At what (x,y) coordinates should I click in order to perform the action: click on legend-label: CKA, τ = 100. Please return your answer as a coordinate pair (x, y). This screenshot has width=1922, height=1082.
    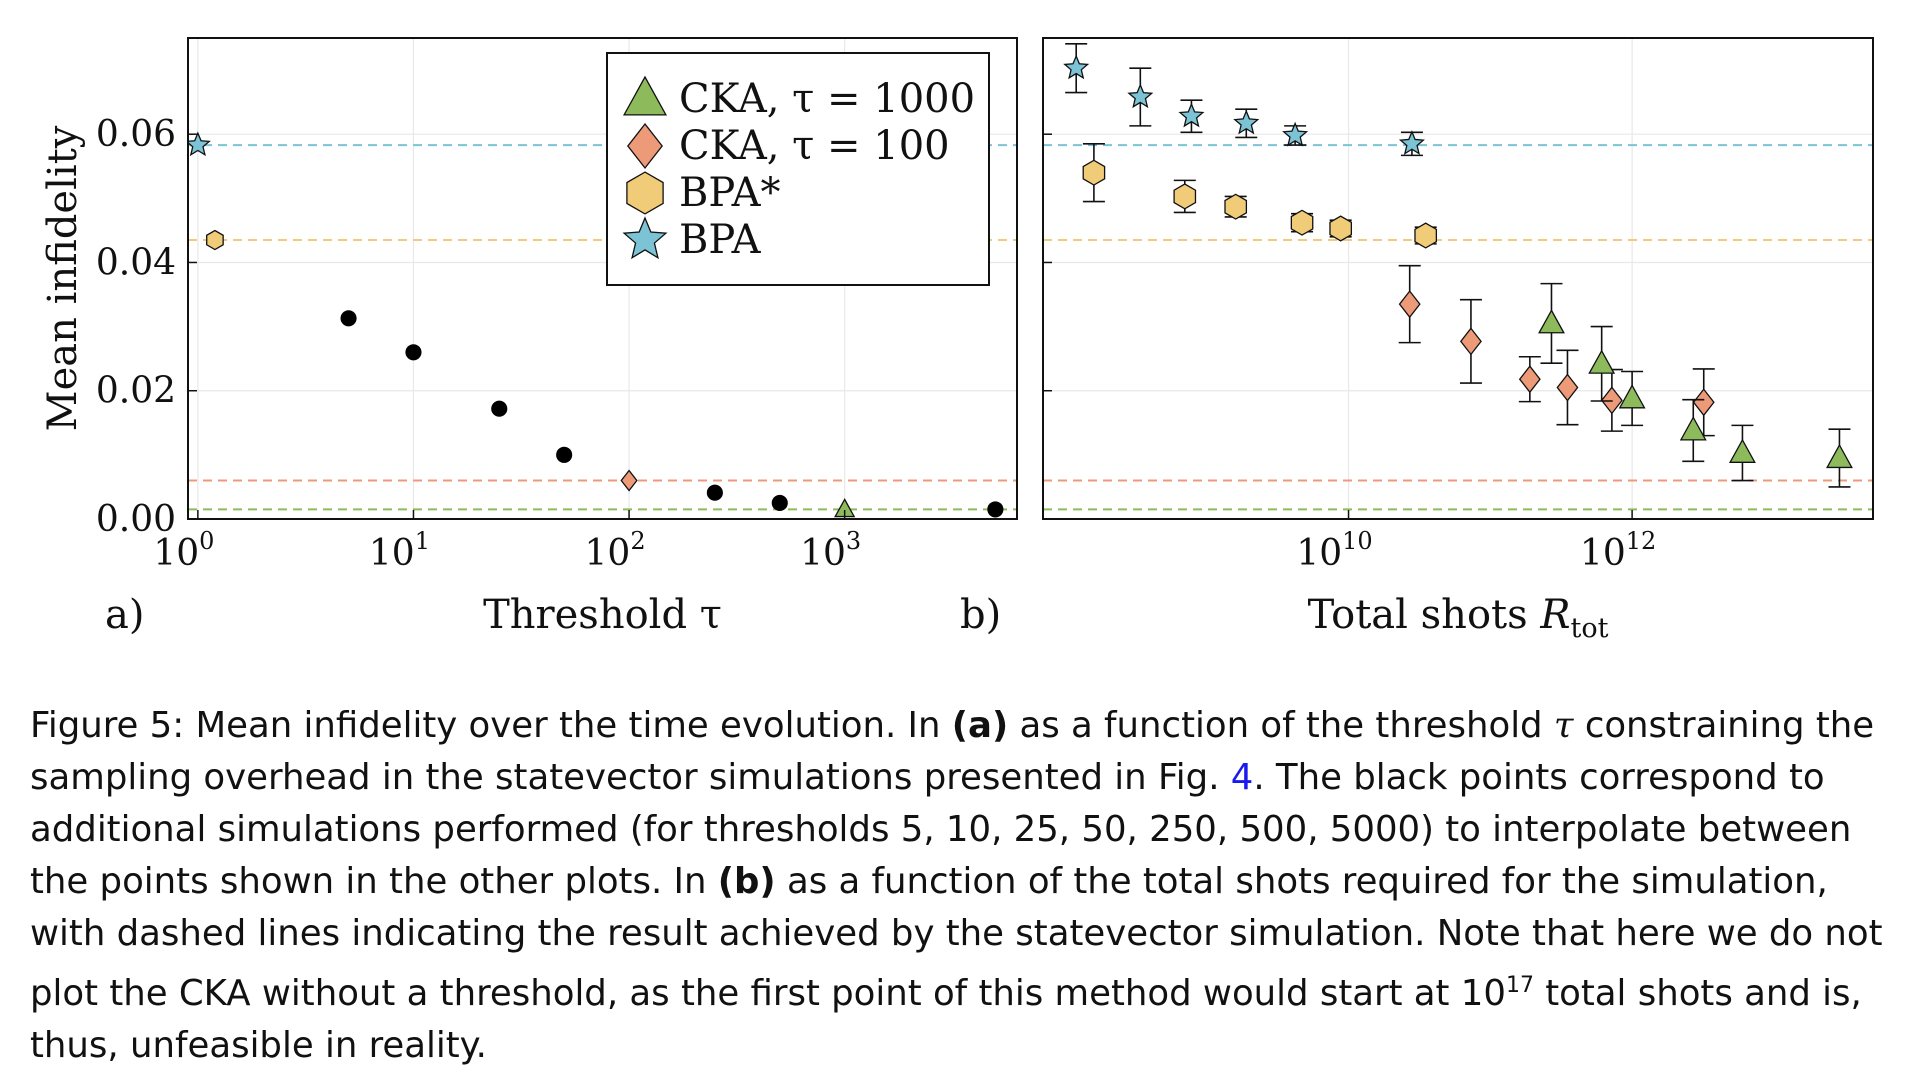
    Looking at the image, I should click on (814, 146).